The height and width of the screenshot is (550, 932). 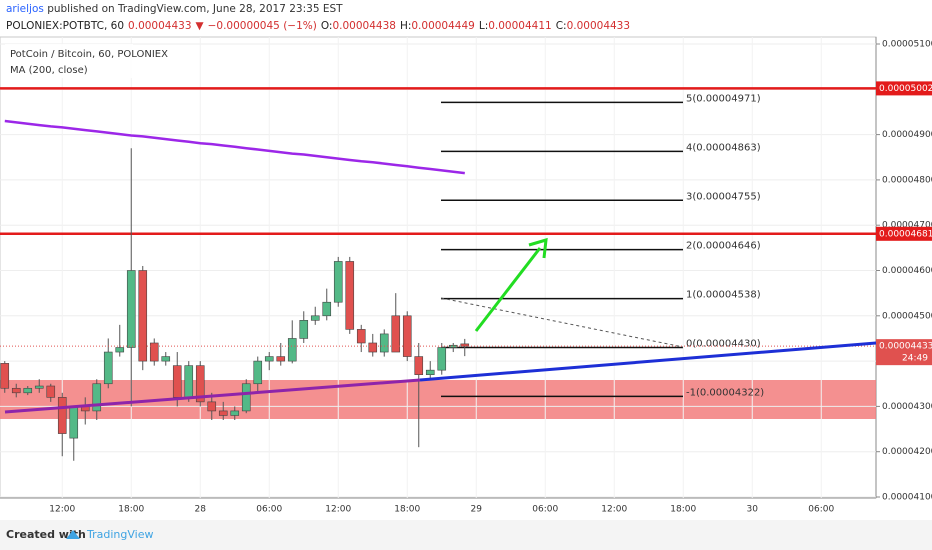 I want to click on quote-part: 0.00004411, so click(x=519, y=26).